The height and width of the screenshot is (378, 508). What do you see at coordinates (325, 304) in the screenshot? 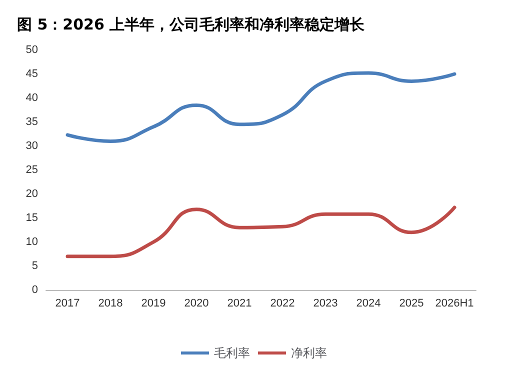
I see `x-tick-label: 2023` at bounding box center [325, 304].